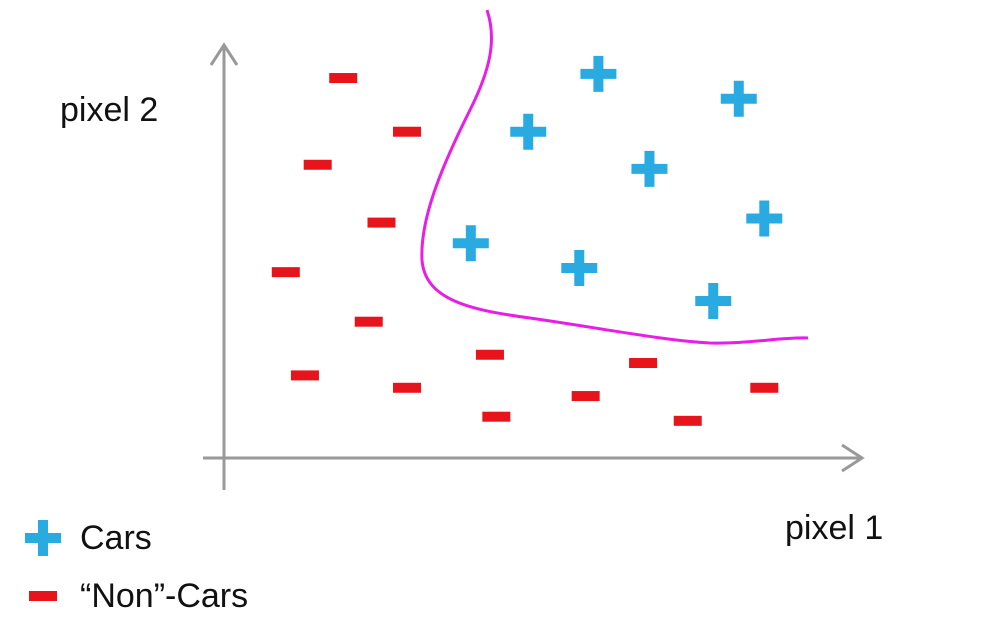  Describe the element at coordinates (164, 596) in the screenshot. I see `legend-label: “Non”-Cars` at that location.